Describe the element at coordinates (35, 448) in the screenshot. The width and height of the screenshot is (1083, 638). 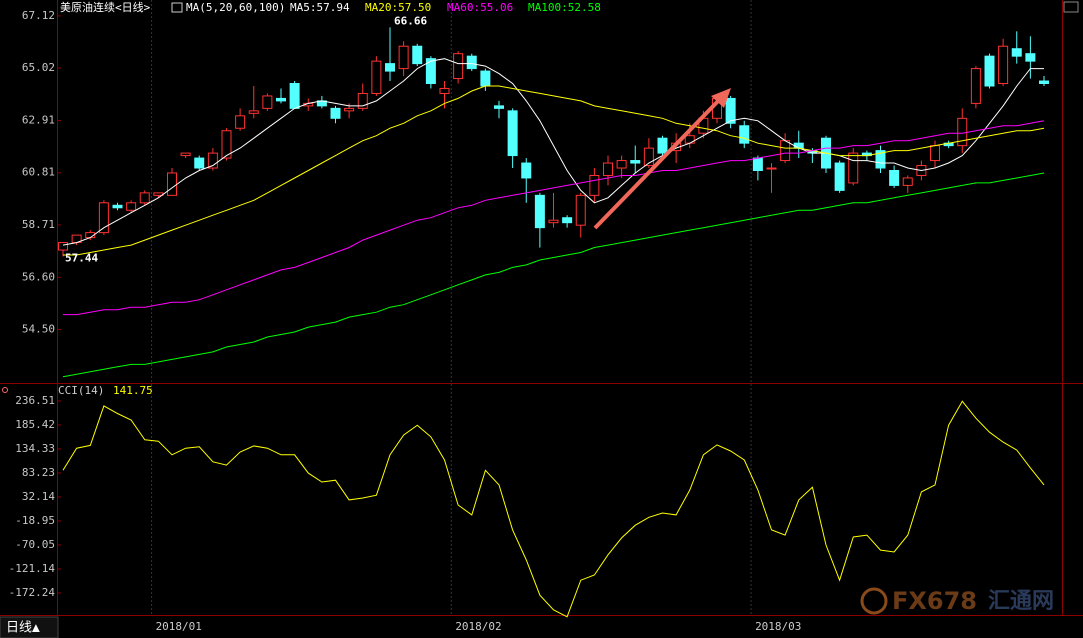
I see `y-tick-label: 134.33` at that location.